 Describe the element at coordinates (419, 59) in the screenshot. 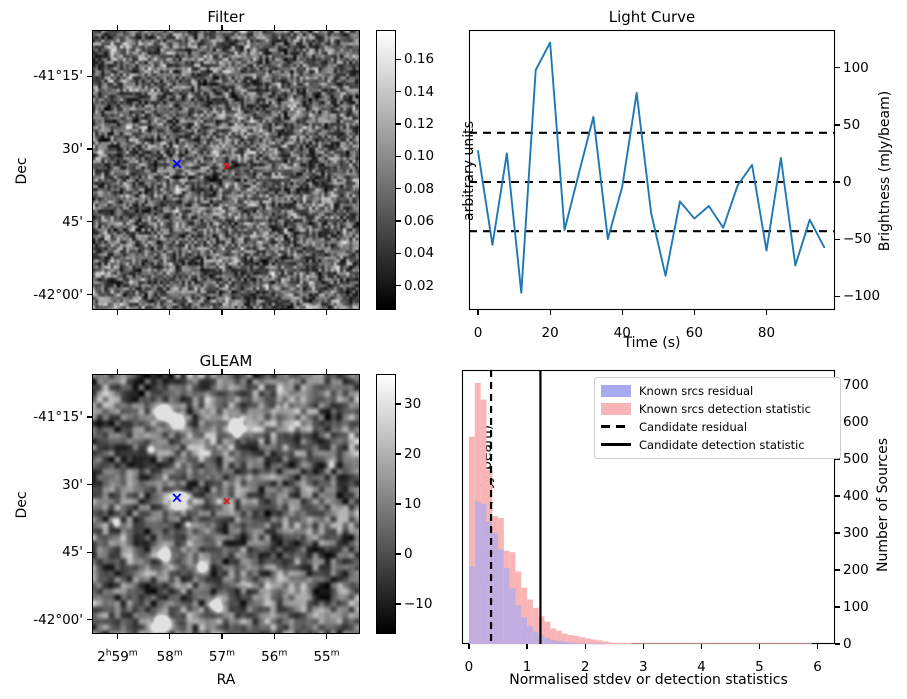

I see `filter-cbar-ticklabel-7: 0.16` at that location.